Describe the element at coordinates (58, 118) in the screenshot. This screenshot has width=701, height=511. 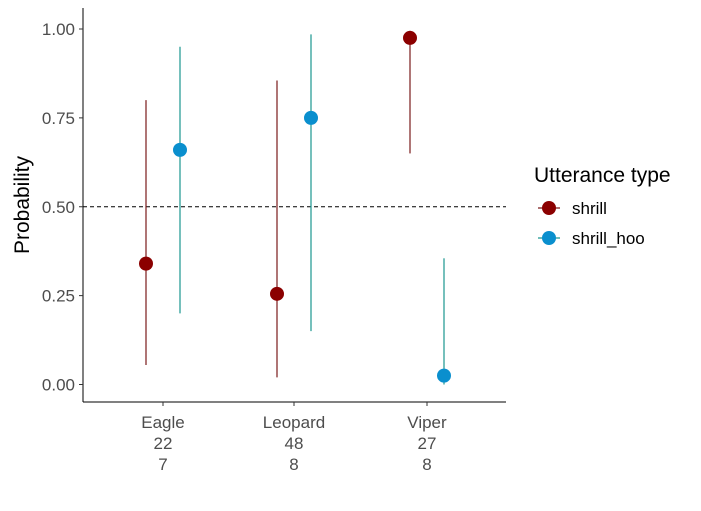
I see `y-tick-label: 0.75` at that location.